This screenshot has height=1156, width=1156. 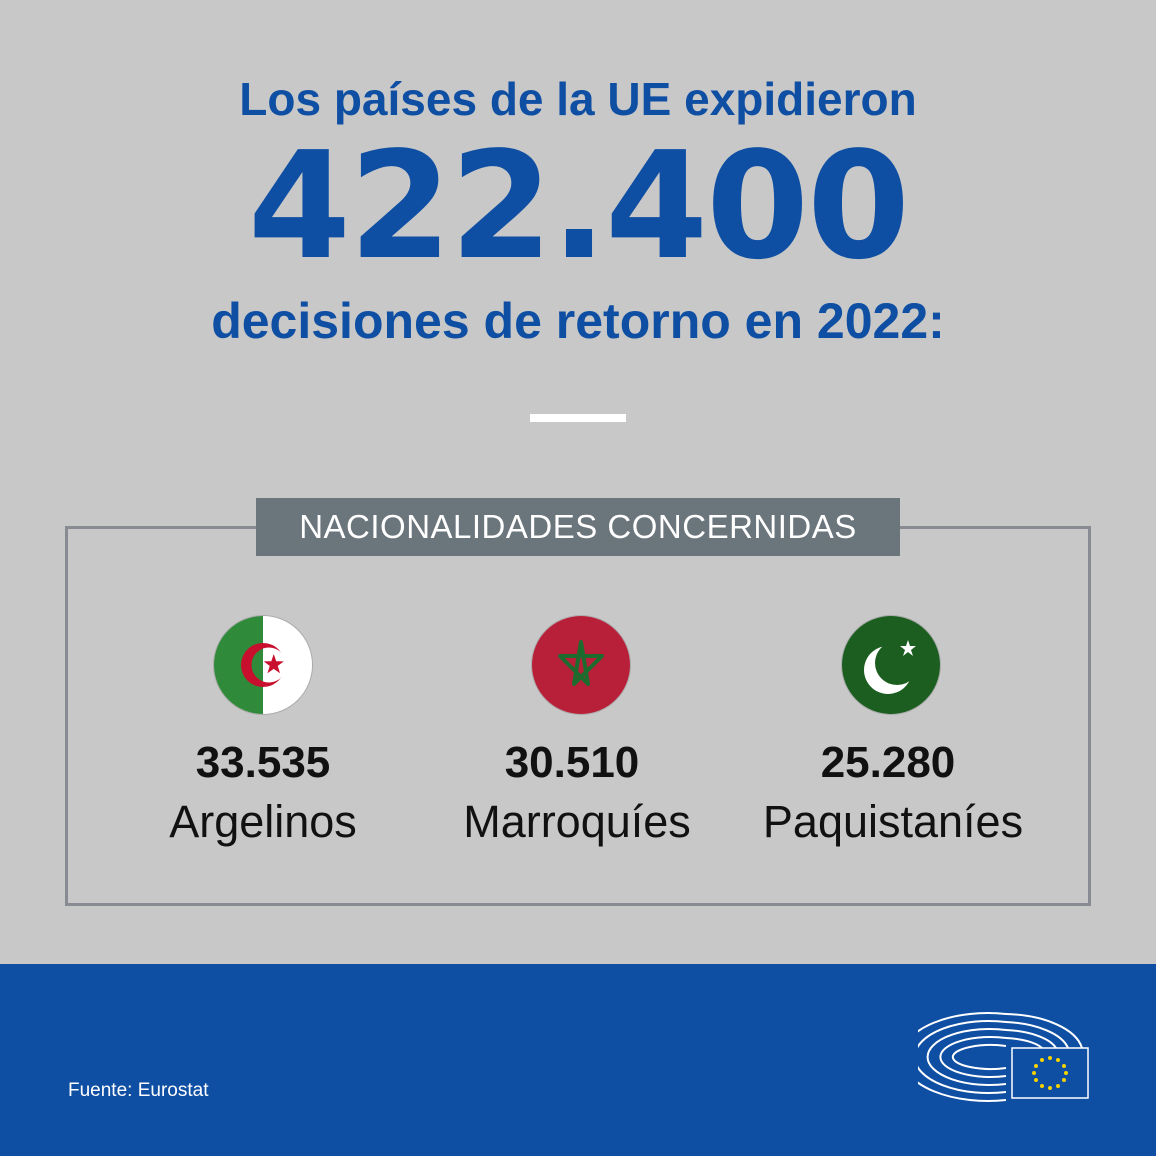 What do you see at coordinates (891, 665) in the screenshot?
I see `pakistan-flag-icon` at bounding box center [891, 665].